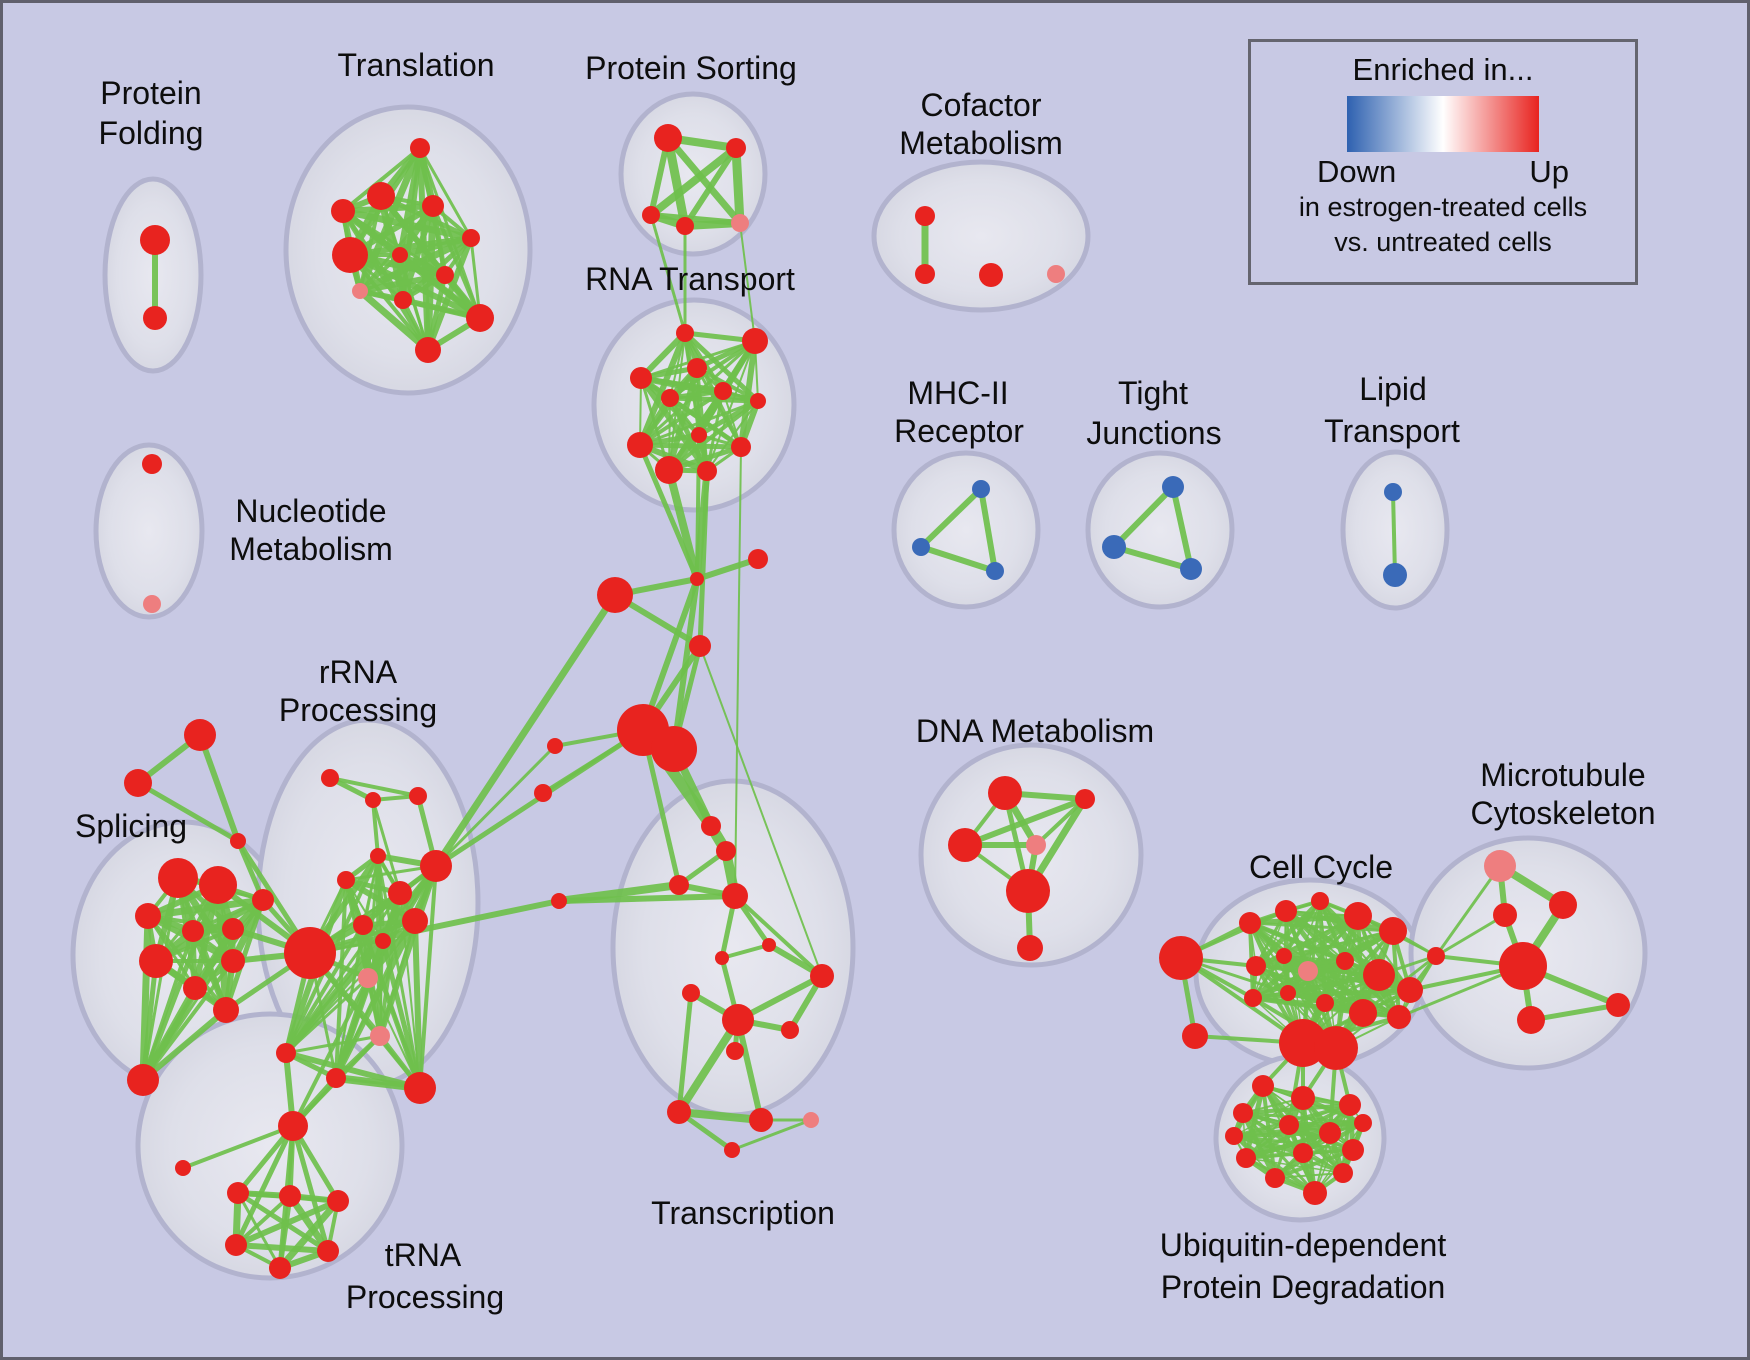 The height and width of the screenshot is (1360, 1750). I want to click on cluster-label-rrna-processing-line2: Processing, so click(358, 710).